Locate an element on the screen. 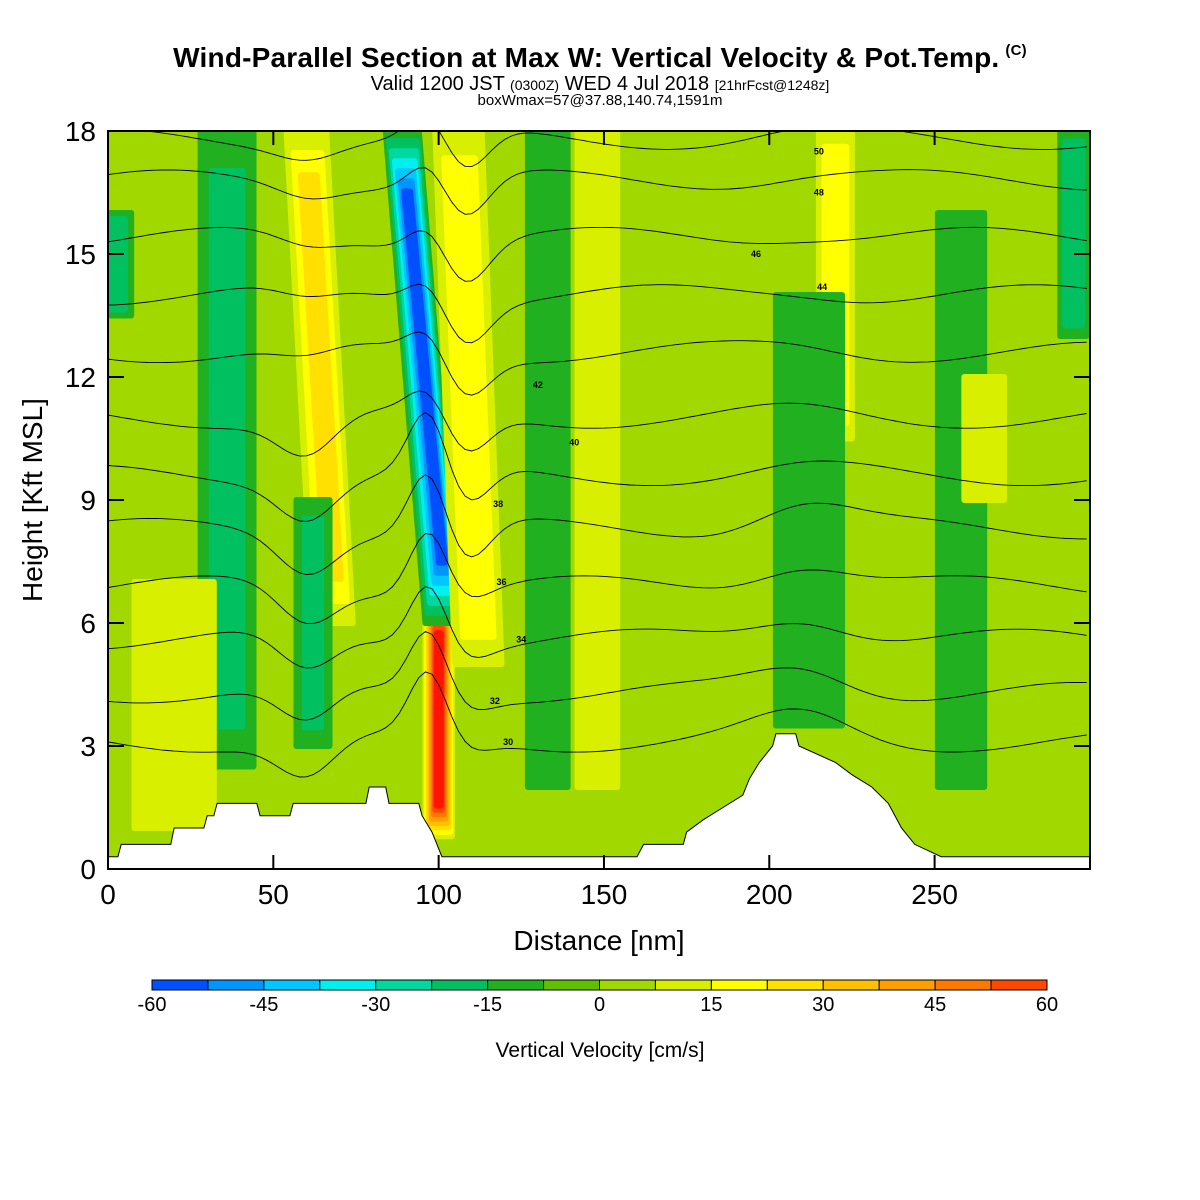  contour-label-30: 30 is located at coordinates (508, 742).